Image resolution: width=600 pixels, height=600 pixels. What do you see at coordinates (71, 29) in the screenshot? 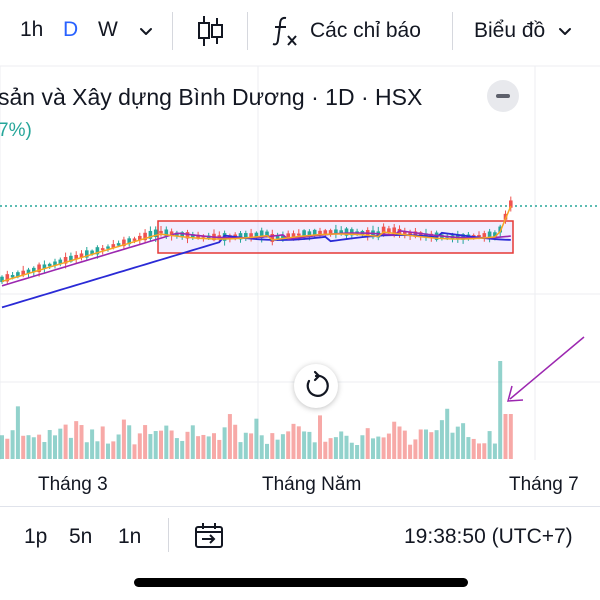
I see `timeframe-d: D` at bounding box center [71, 29].